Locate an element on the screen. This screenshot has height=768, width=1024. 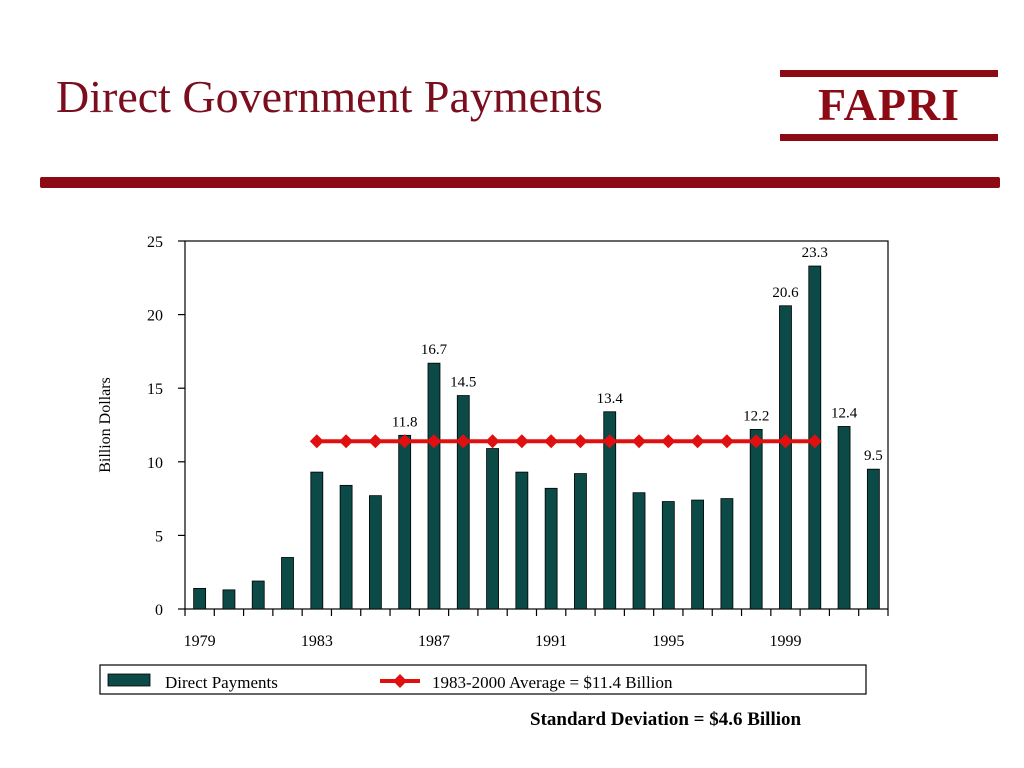
x-tick-label: 1999 is located at coordinates (785, 641).